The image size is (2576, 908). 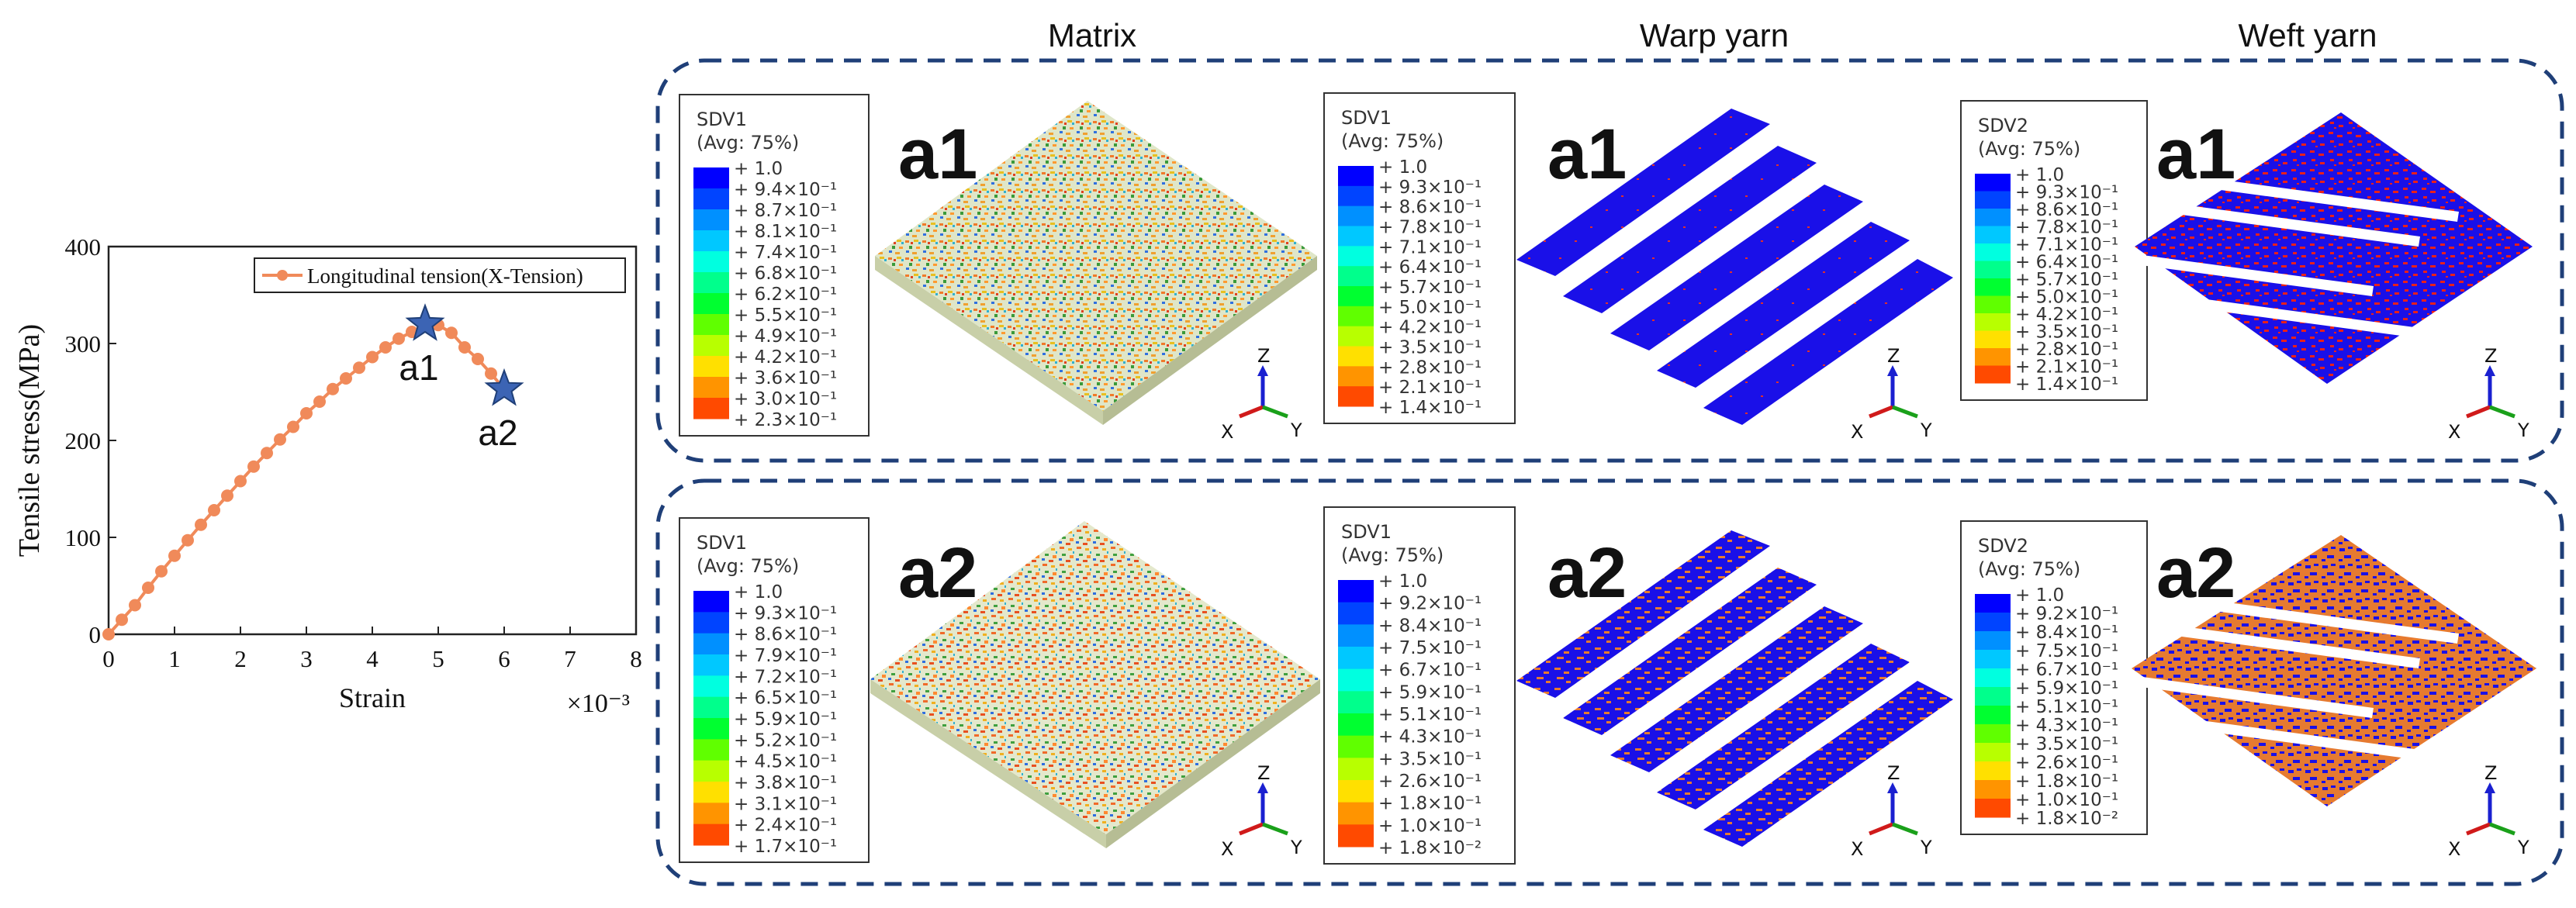 I want to click on legend-value: + 4.9×10⁻¹, so click(x=785, y=336).